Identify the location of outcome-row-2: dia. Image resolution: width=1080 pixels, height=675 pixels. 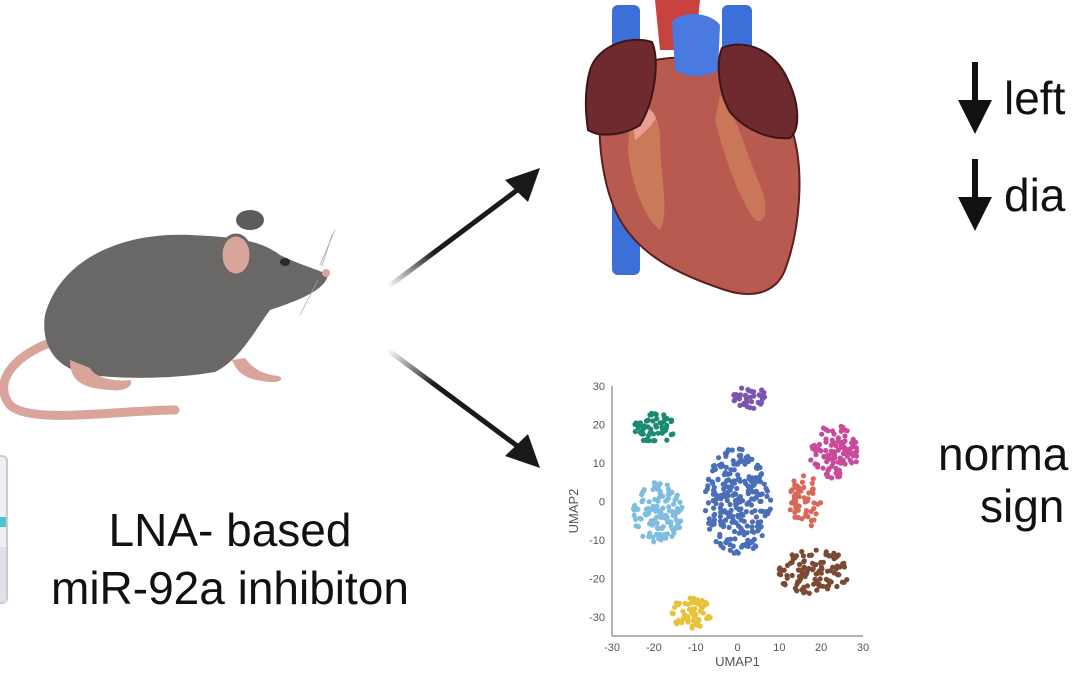
(1019, 195).